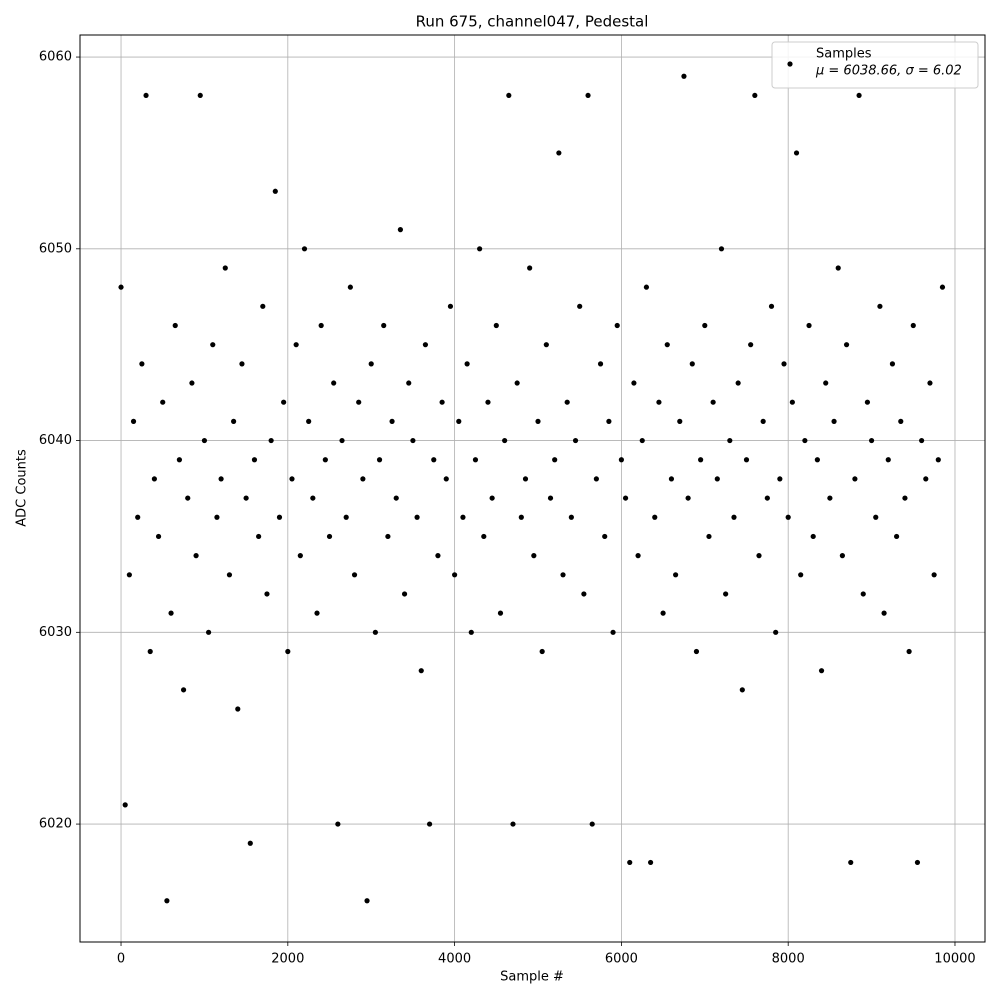  I want to click on y-tick-label: 6020, so click(55, 824).